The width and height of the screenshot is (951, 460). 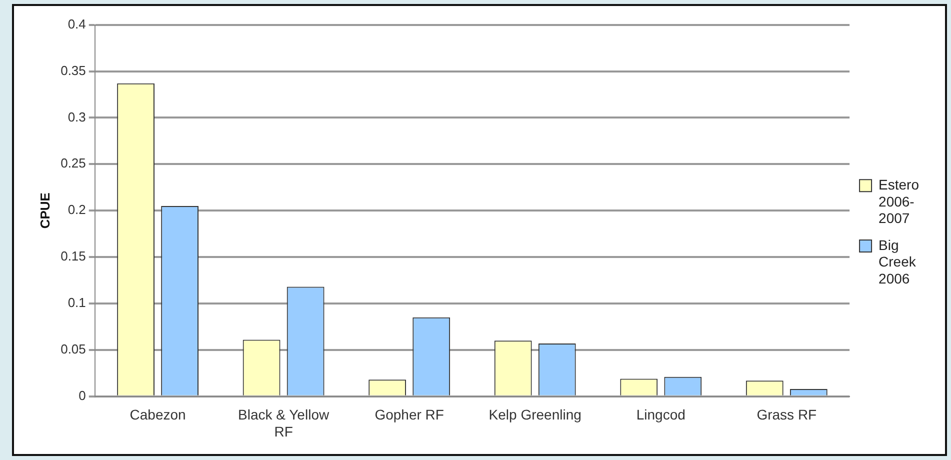 I want to click on y-tick-label: 0.3, so click(x=77, y=116).